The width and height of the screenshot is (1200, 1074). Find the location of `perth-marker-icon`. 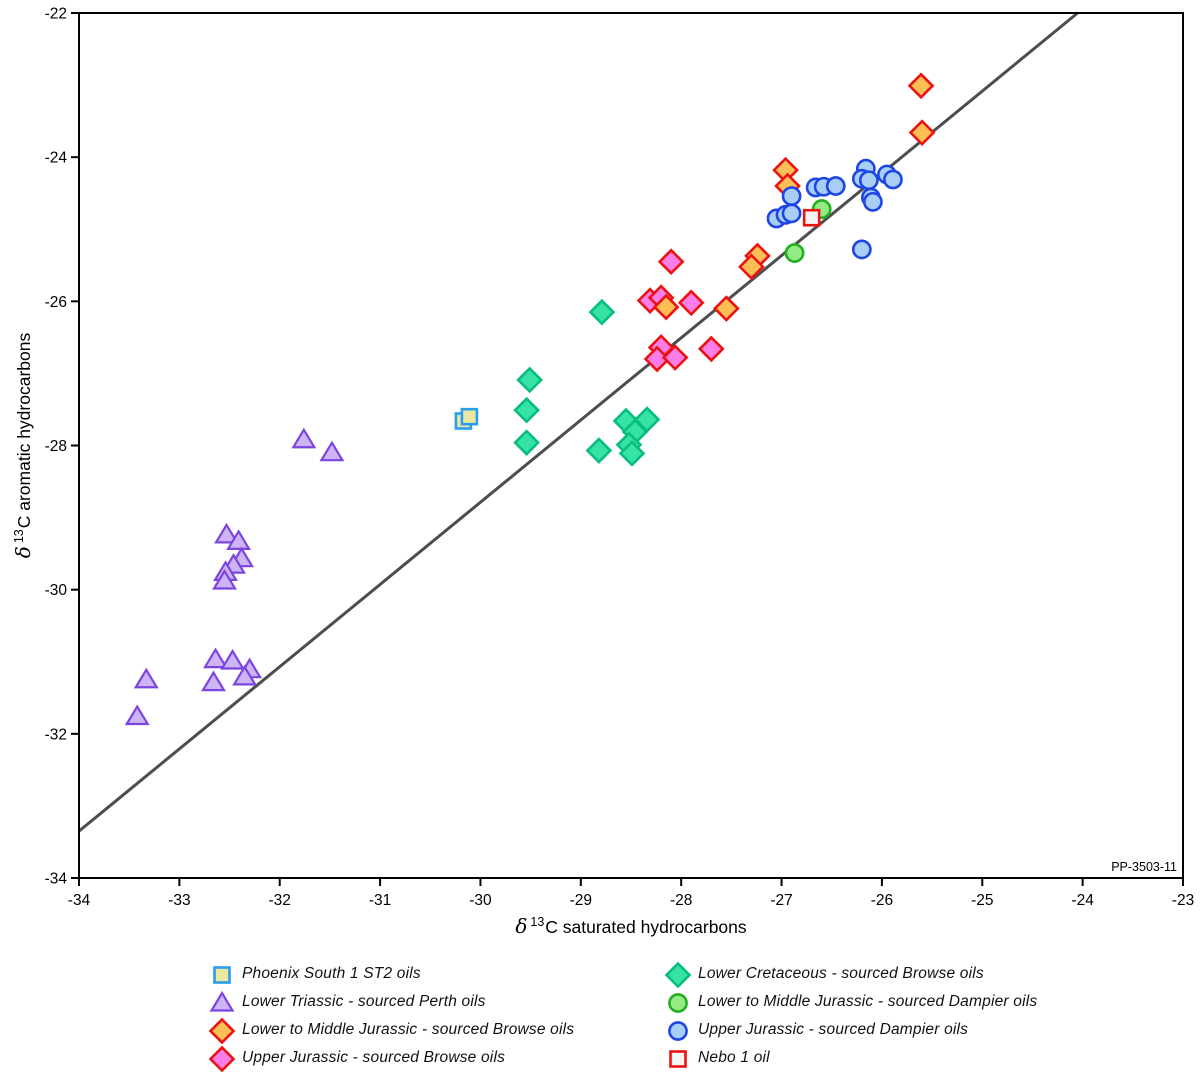

perth-marker-icon is located at coordinates (222, 1002).